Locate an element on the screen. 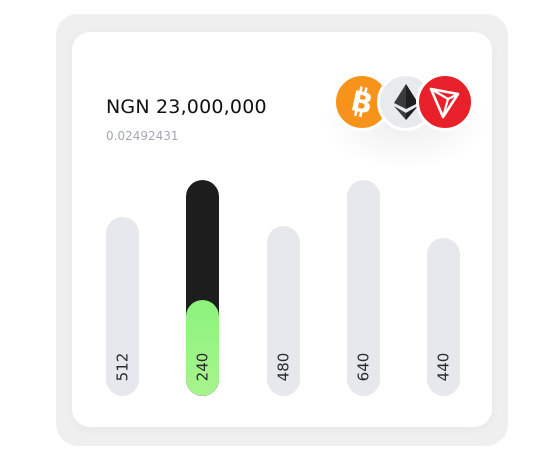 This screenshot has height=460, width=543. bar-value-label: 240 is located at coordinates (202, 367).